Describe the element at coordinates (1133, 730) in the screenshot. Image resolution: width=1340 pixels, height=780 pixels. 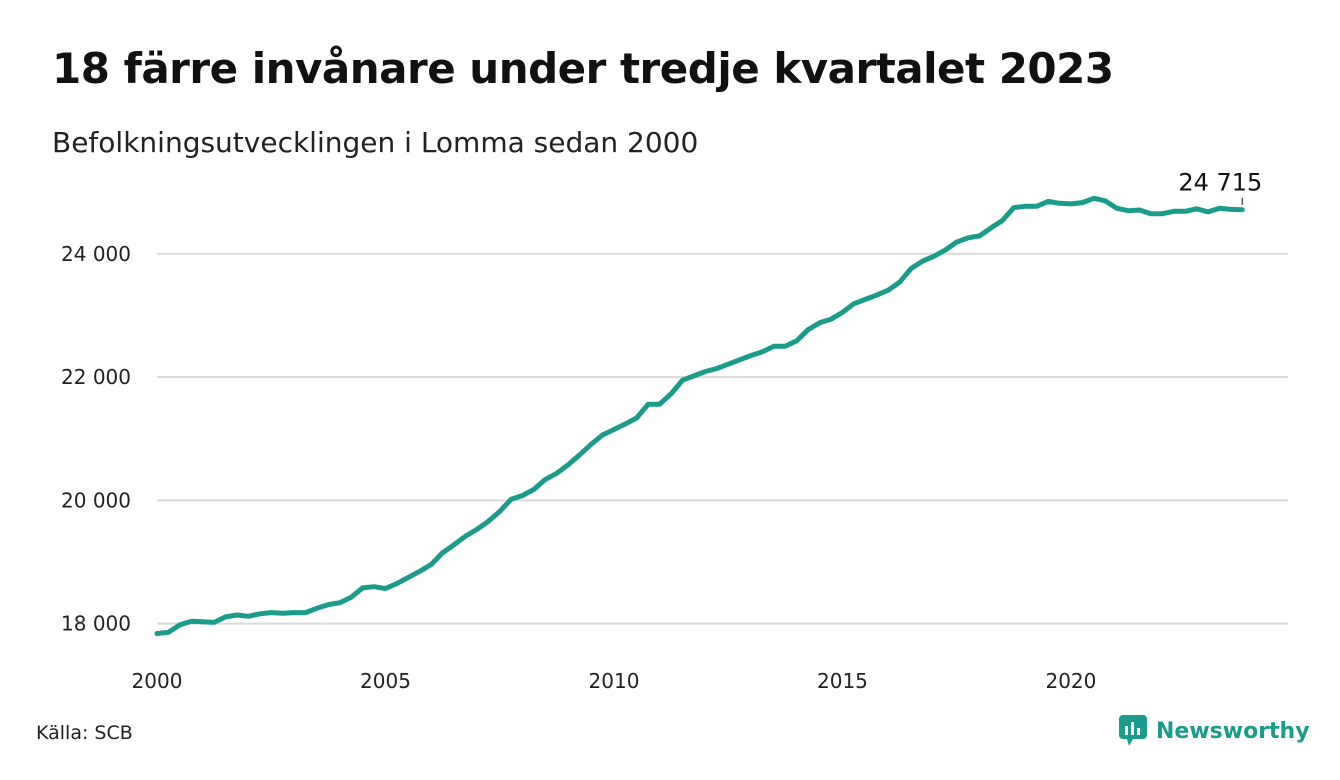
I see `newsworthy-logo-icon` at that location.